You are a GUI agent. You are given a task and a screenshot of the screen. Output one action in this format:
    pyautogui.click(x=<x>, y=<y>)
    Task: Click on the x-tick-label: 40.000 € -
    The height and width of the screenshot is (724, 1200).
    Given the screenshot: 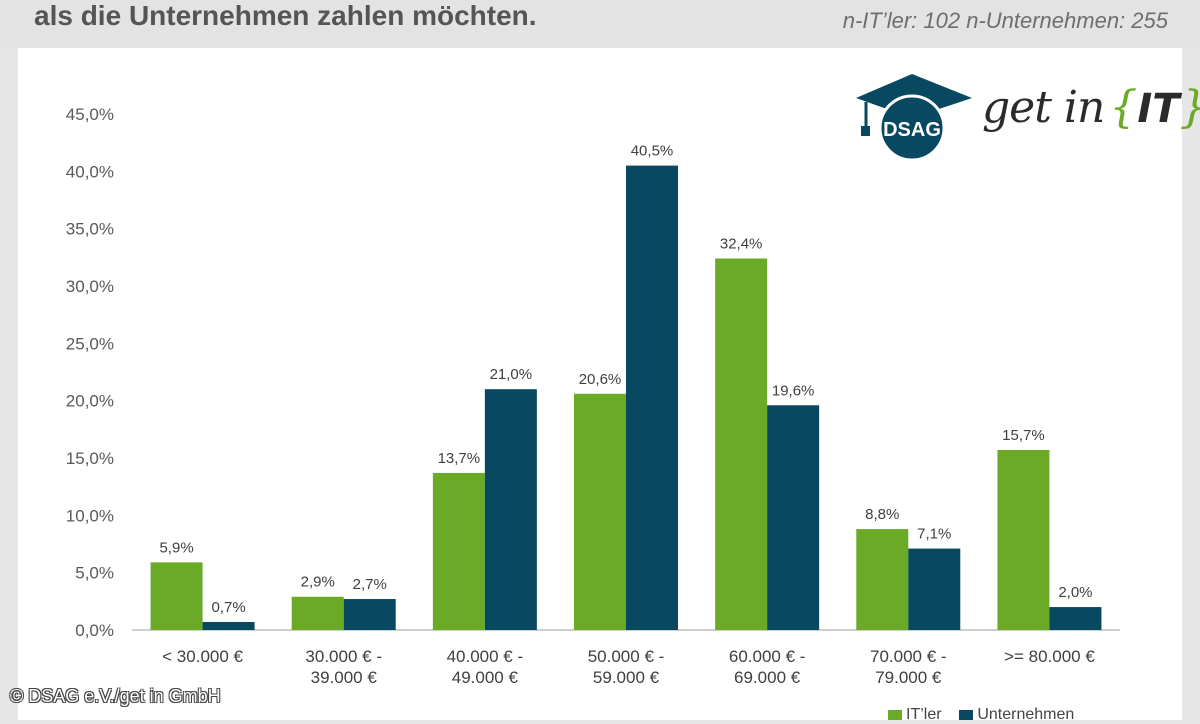 What is the action you would take?
    pyautogui.click(x=485, y=656)
    